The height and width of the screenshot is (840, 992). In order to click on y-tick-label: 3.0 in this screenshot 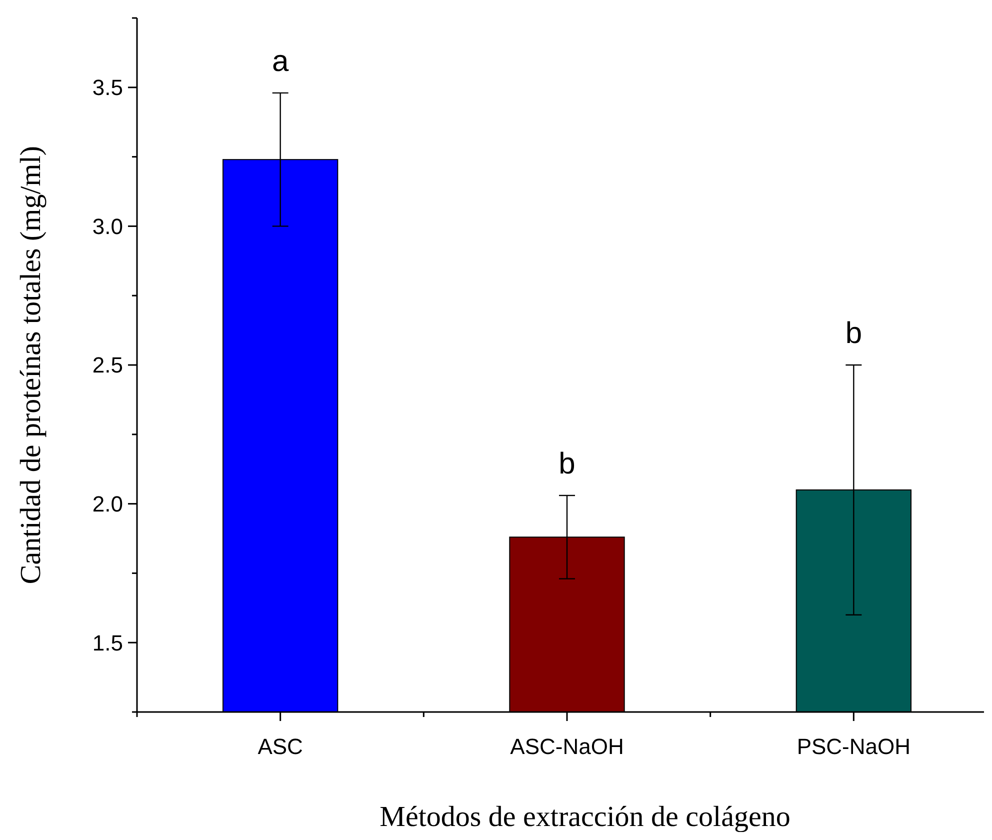, I will do `click(107, 226)`.